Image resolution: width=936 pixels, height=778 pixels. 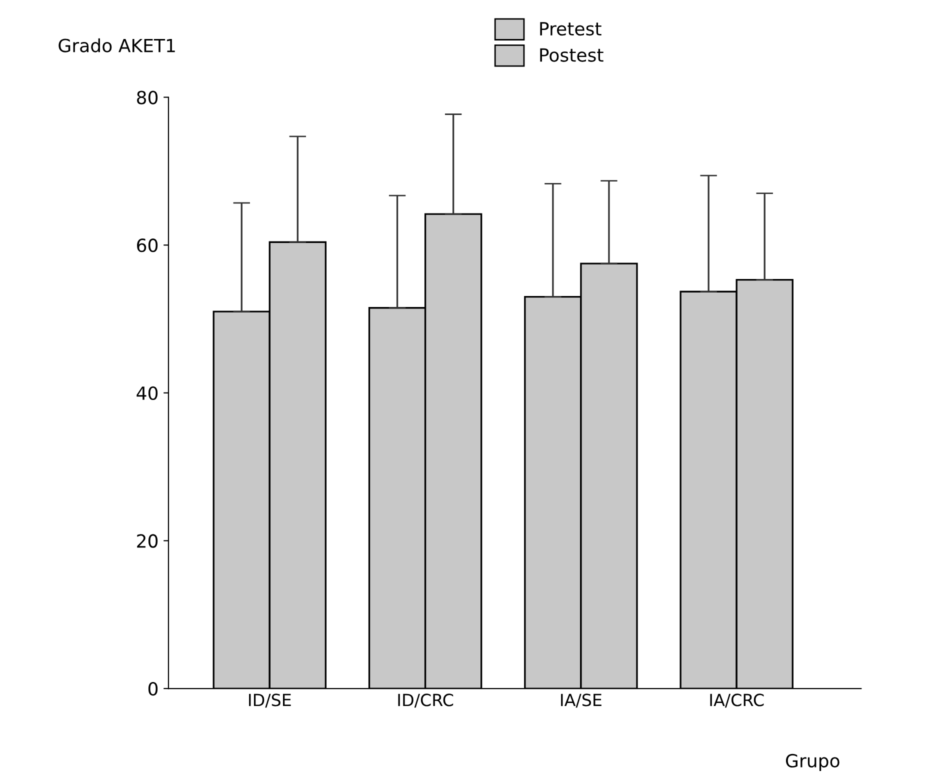 I want to click on legend-label: Postest, so click(x=572, y=55).